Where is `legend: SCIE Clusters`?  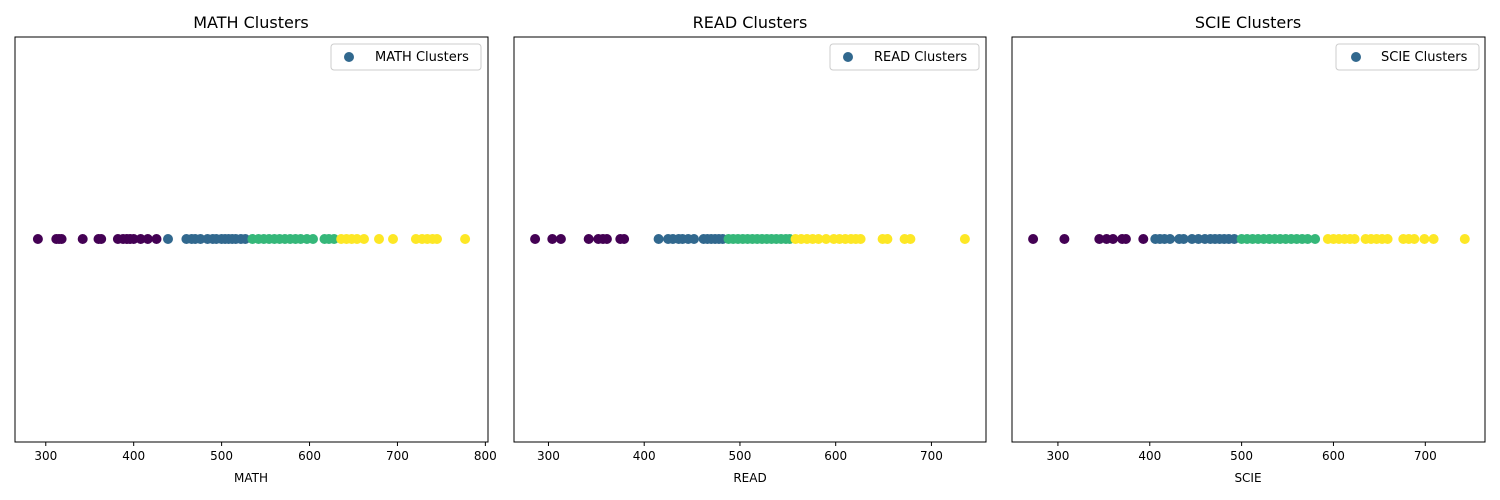
legend: SCIE Clusters is located at coordinates (1407, 57).